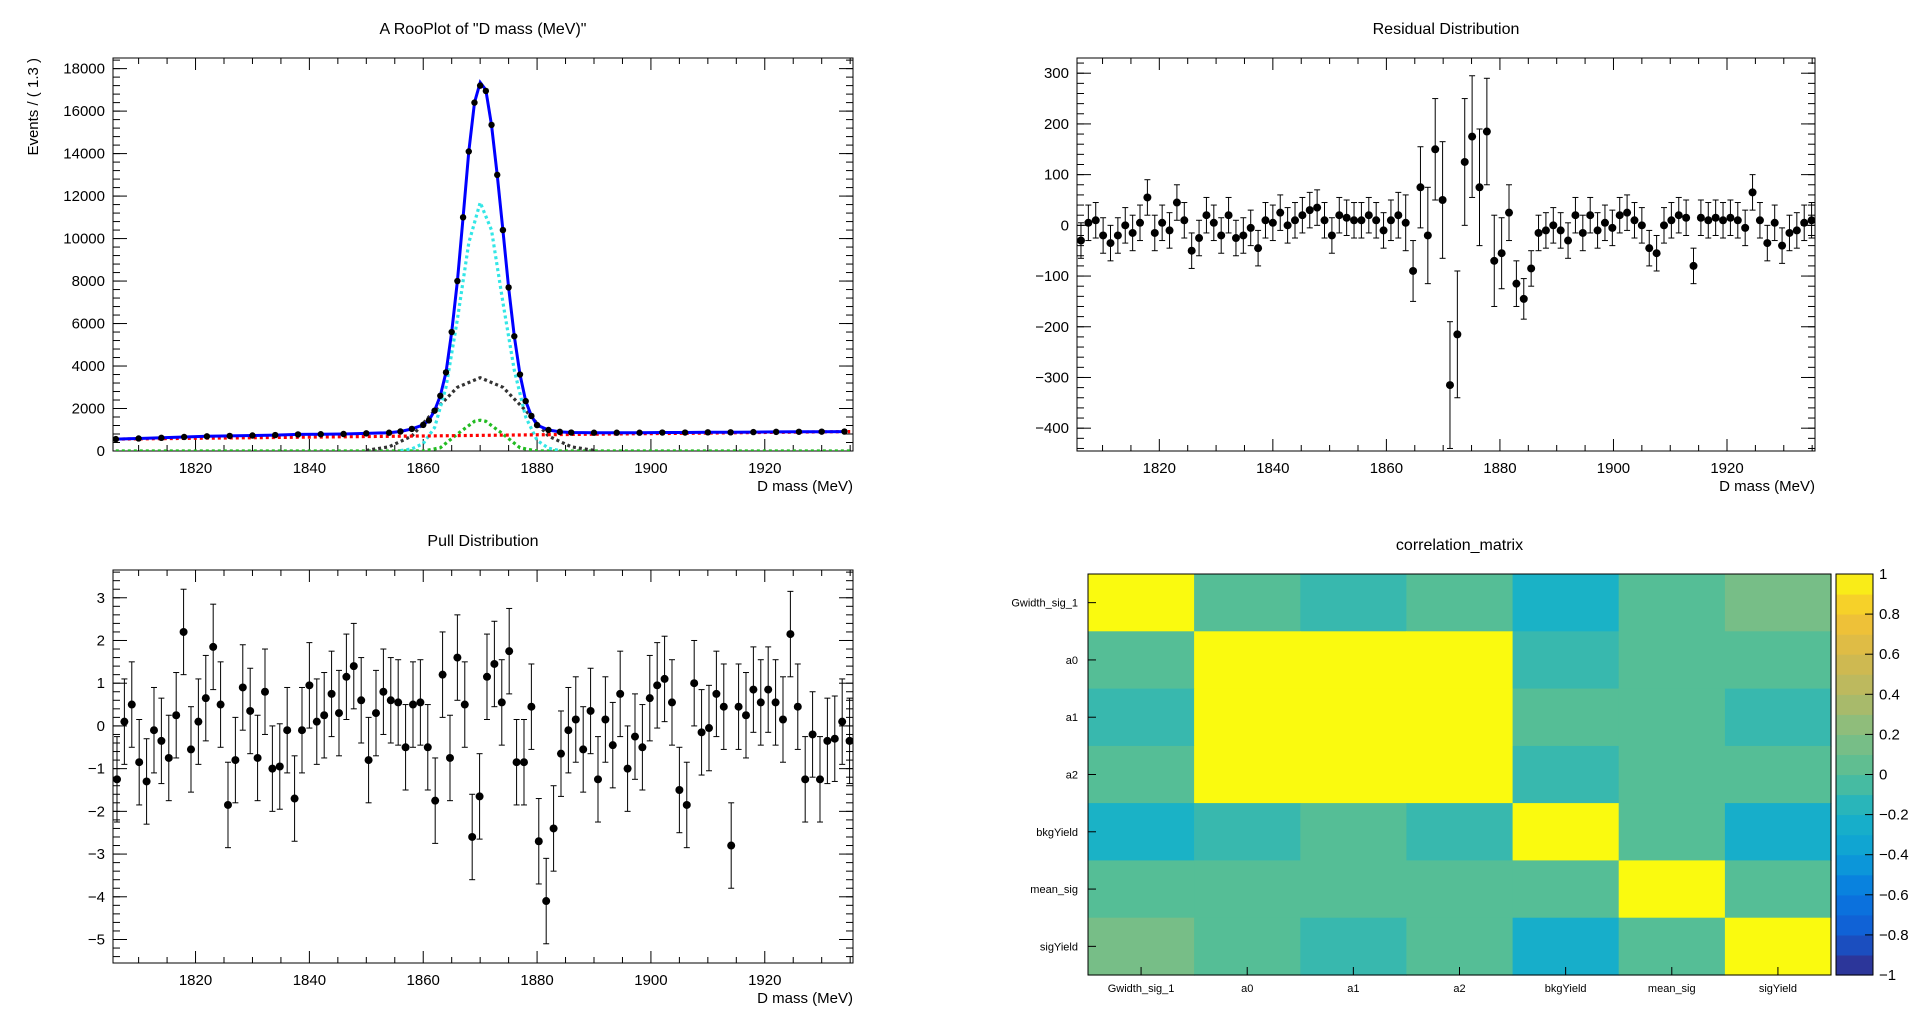 The width and height of the screenshot is (1918, 1018). Describe the element at coordinates (1056, 175) in the screenshot. I see `y-tick-label: 100` at that location.